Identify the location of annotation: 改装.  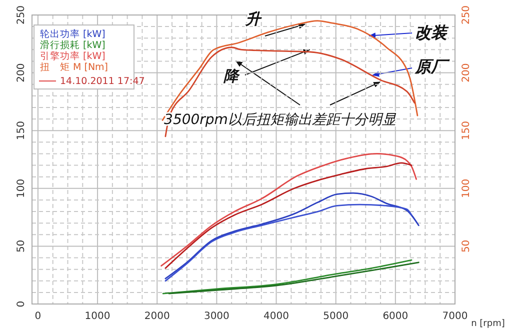
(432, 32).